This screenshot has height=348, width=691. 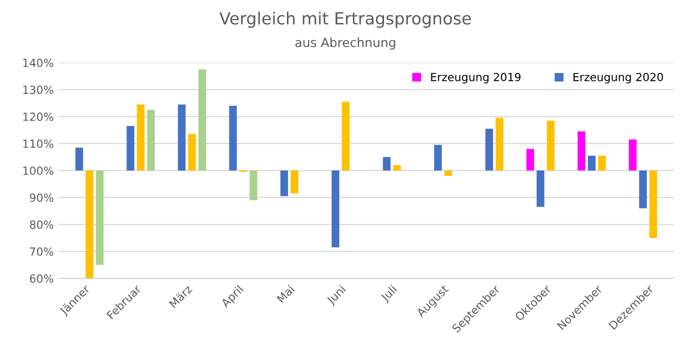 What do you see at coordinates (285, 294) in the screenshot?
I see `x-tick-label: Mai` at bounding box center [285, 294].